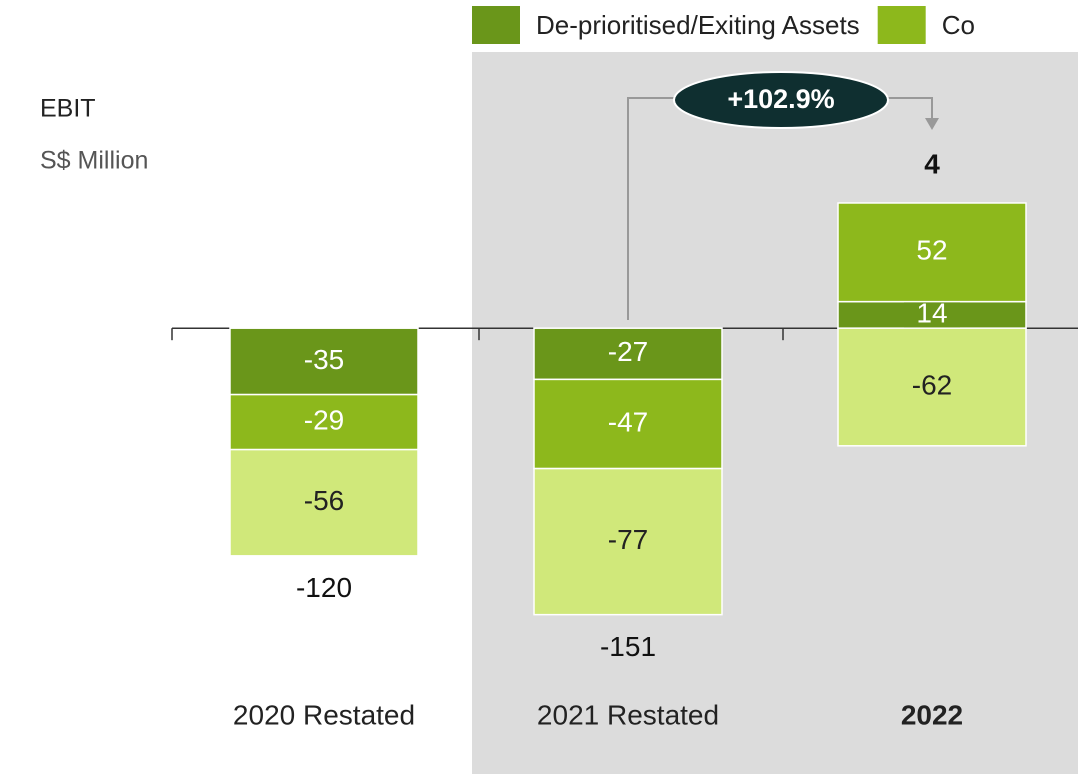 This screenshot has width=1078, height=774. I want to click on segment-label: 14, so click(931, 312).